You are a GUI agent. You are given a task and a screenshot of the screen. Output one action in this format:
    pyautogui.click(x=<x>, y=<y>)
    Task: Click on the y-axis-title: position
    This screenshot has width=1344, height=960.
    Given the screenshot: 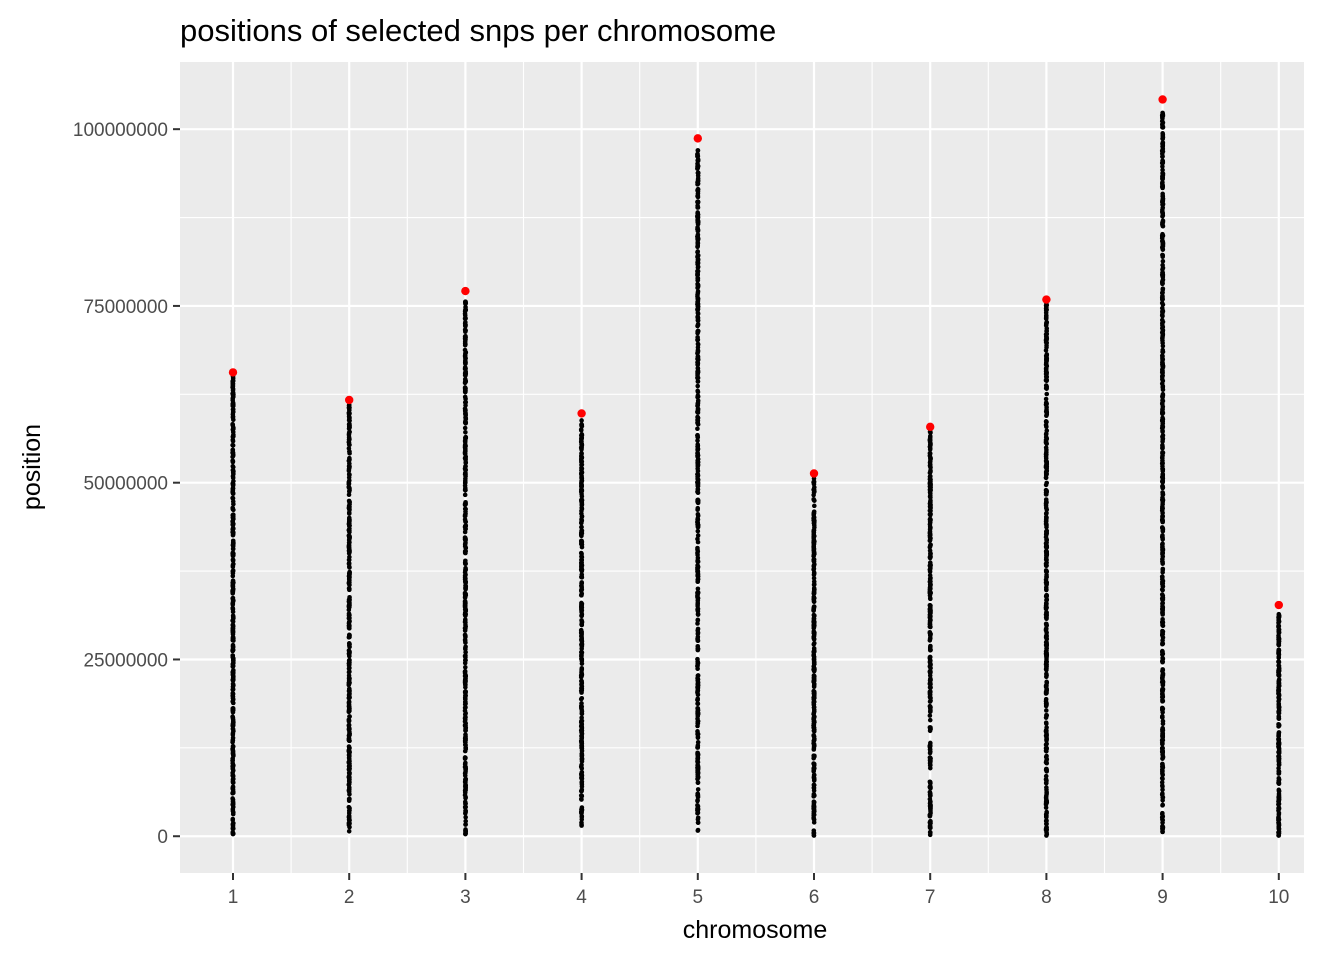 What is the action you would take?
    pyautogui.click(x=32, y=467)
    